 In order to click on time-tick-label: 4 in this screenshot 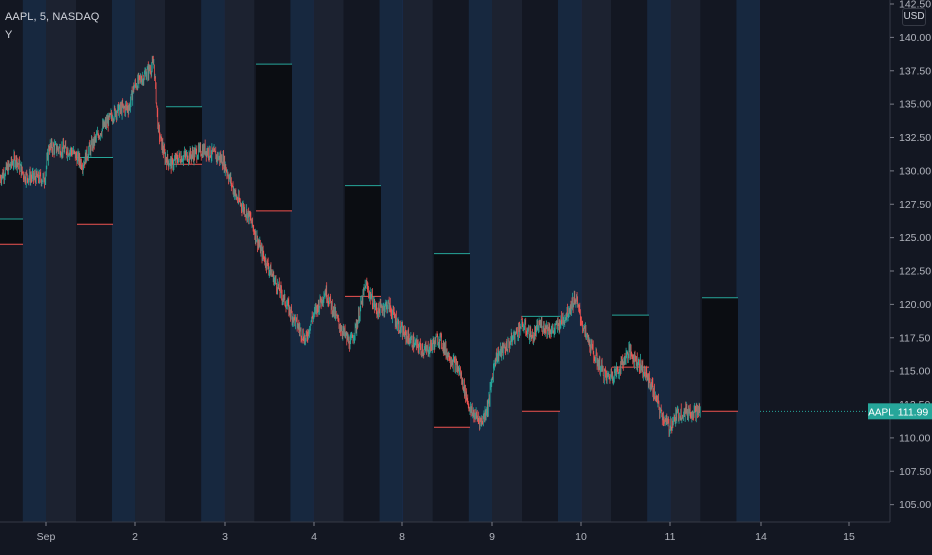, I will do `click(314, 537)`.